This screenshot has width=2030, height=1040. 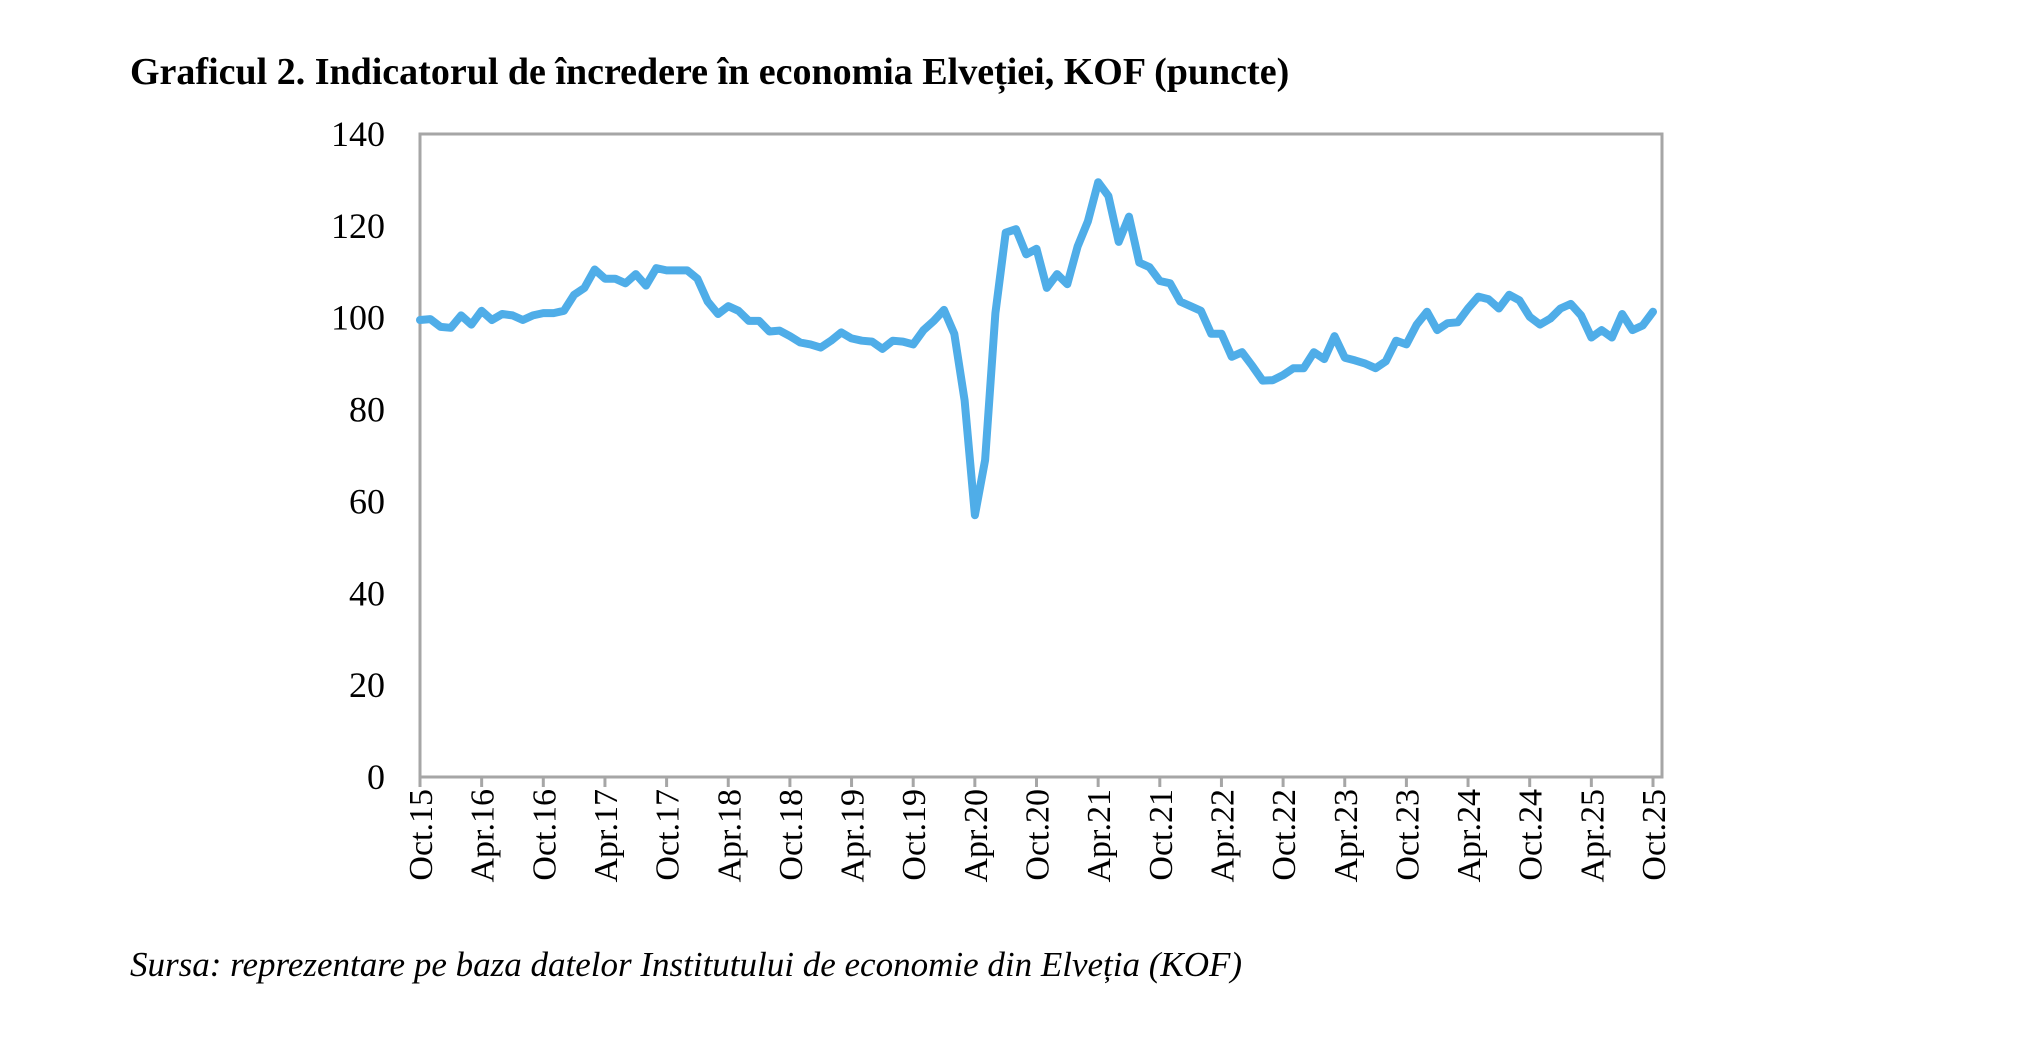 I want to click on y-tick-label: 60, so click(x=367, y=501).